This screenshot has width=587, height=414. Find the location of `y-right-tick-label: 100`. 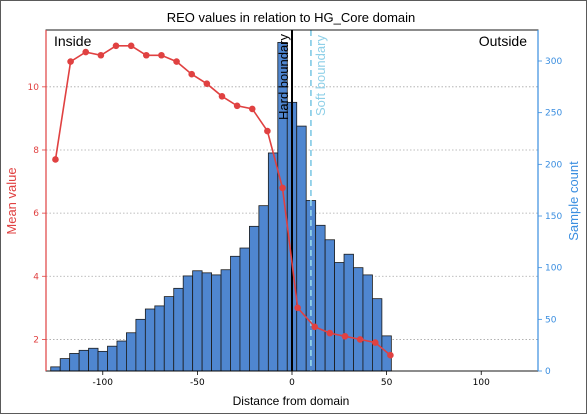

y-right-tick-label: 100 is located at coordinates (553, 269).